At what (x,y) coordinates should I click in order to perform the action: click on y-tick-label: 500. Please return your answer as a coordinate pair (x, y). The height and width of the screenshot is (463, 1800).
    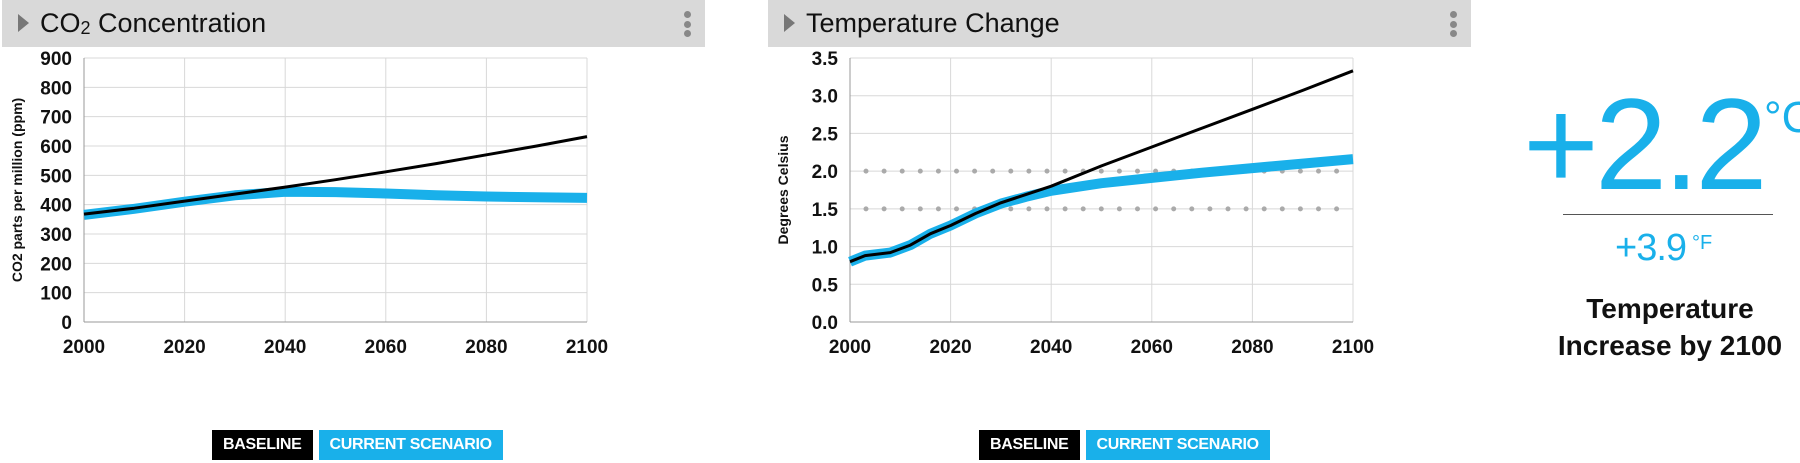
    Looking at the image, I should click on (56, 176).